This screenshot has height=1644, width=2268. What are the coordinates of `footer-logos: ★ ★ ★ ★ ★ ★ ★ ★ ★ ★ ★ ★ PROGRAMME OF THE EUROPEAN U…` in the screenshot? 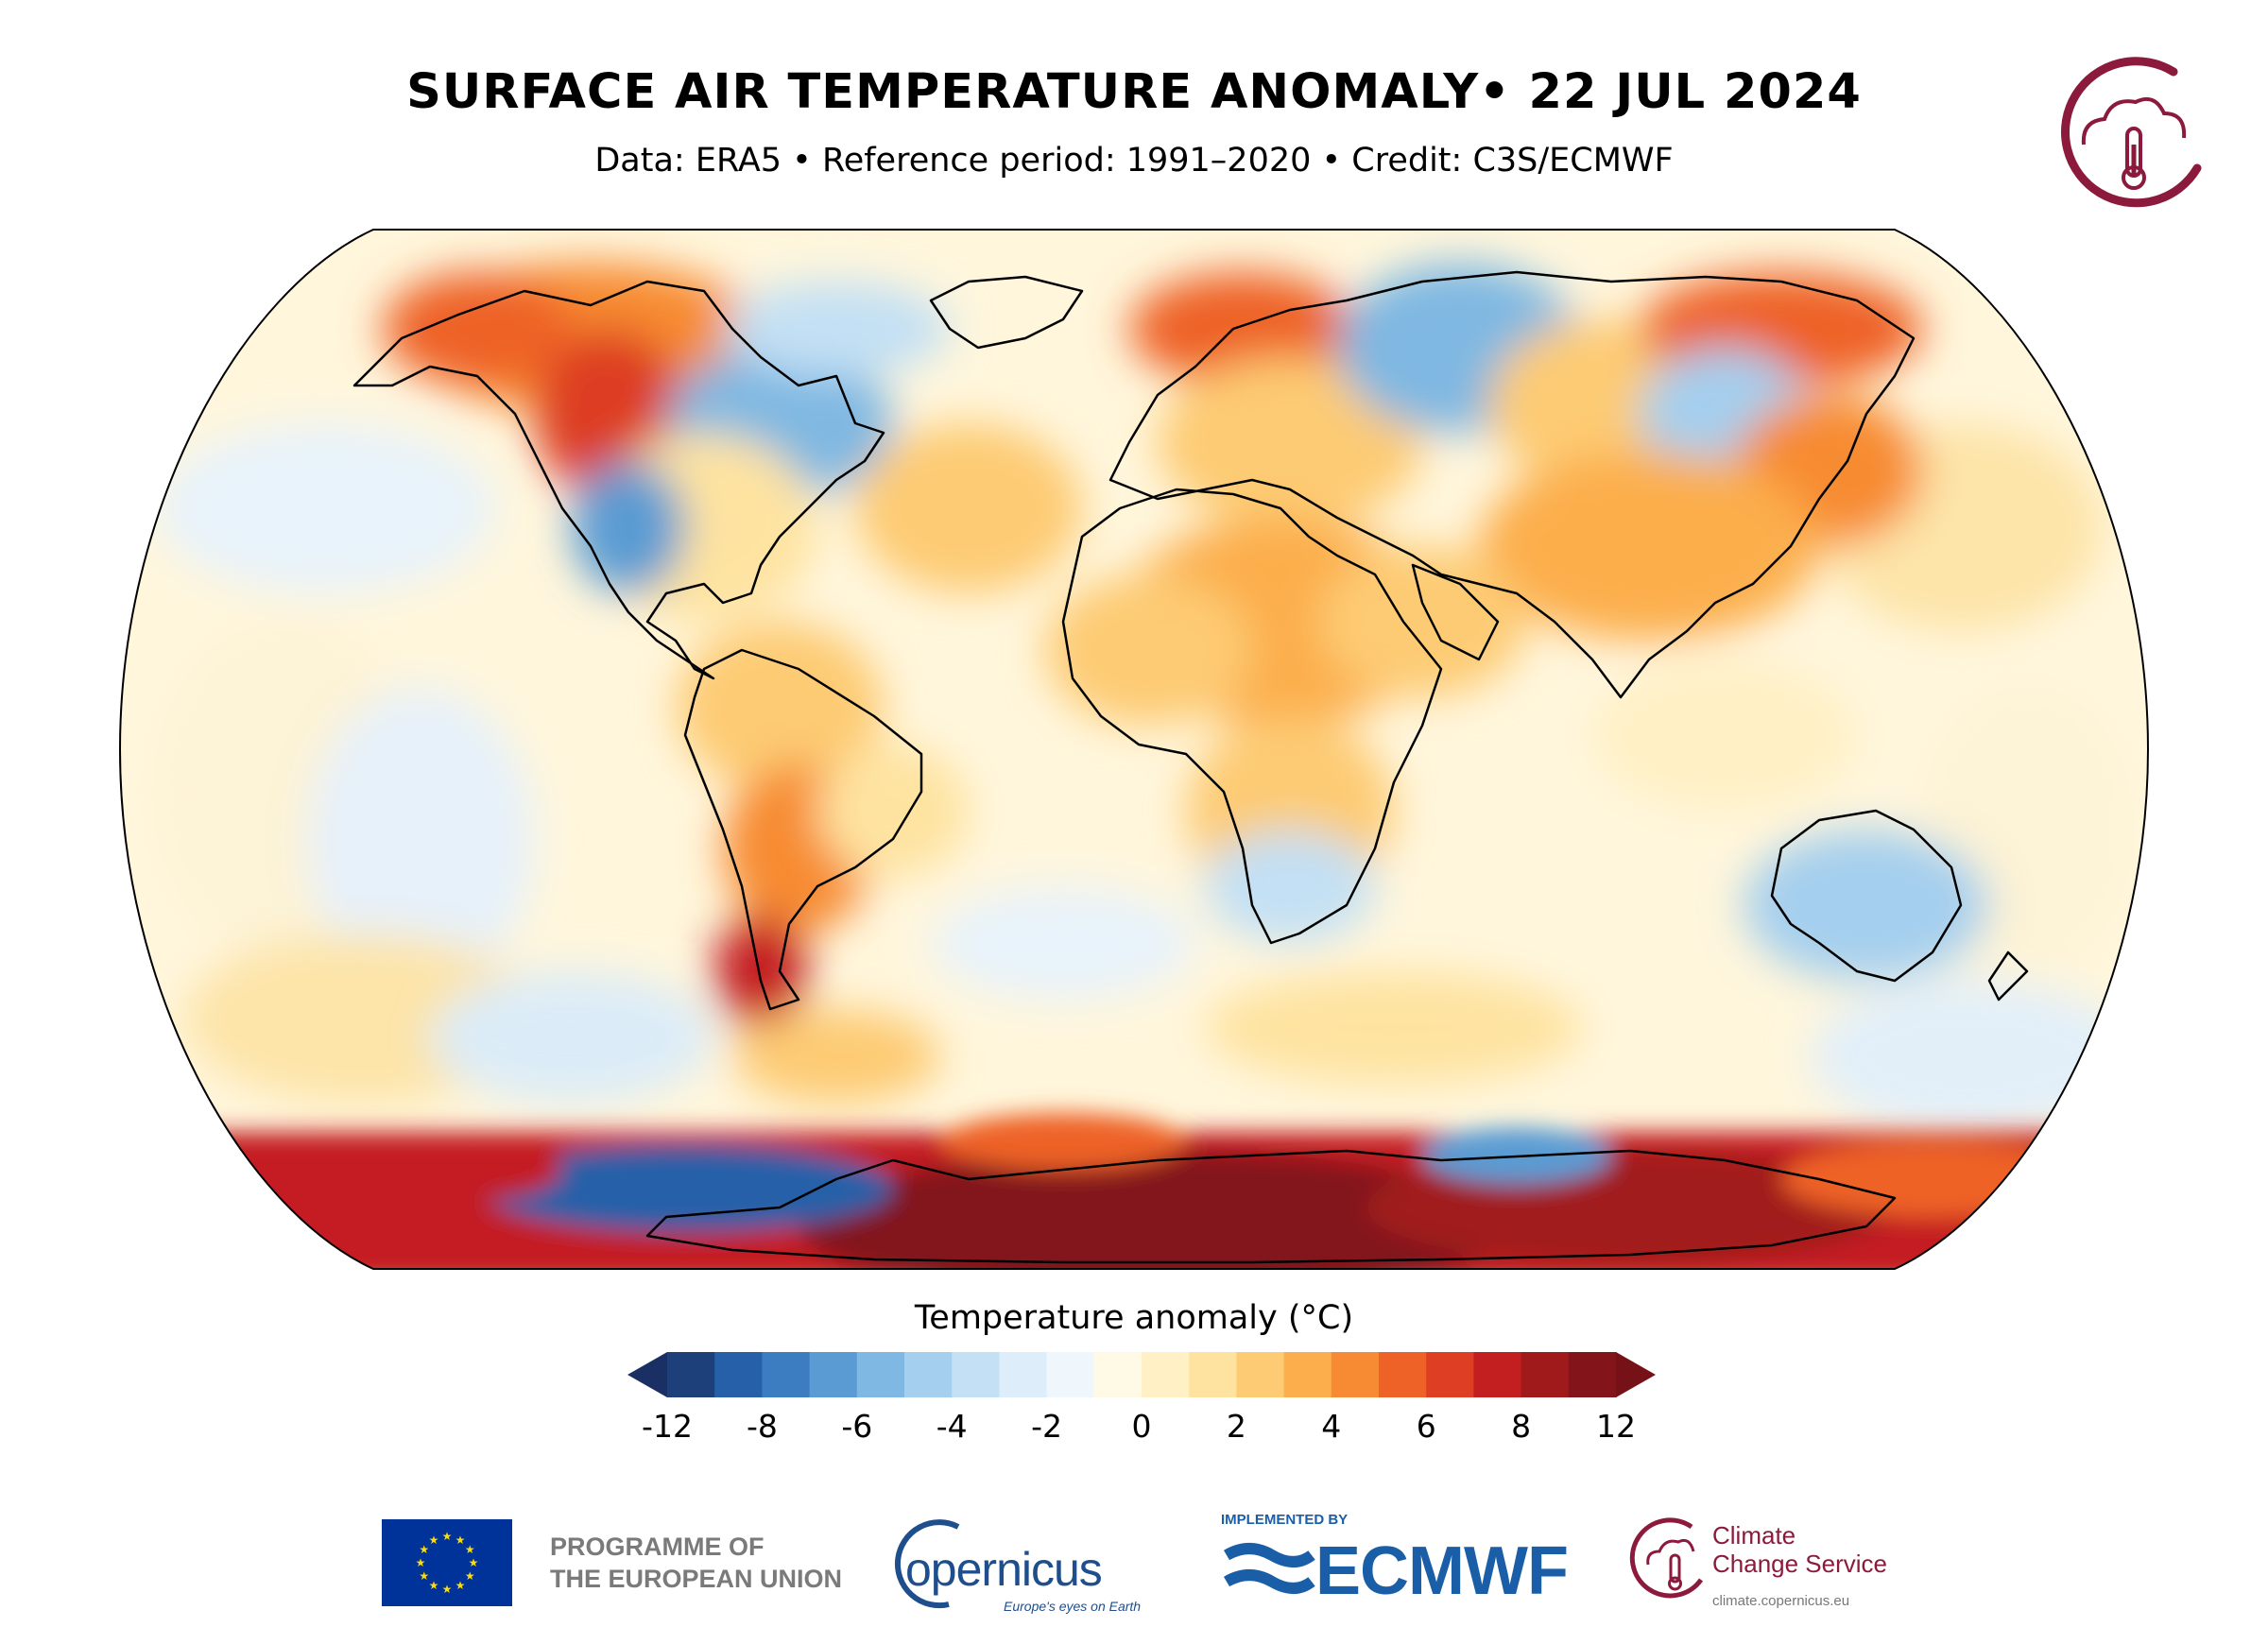 It's located at (1134, 1563).